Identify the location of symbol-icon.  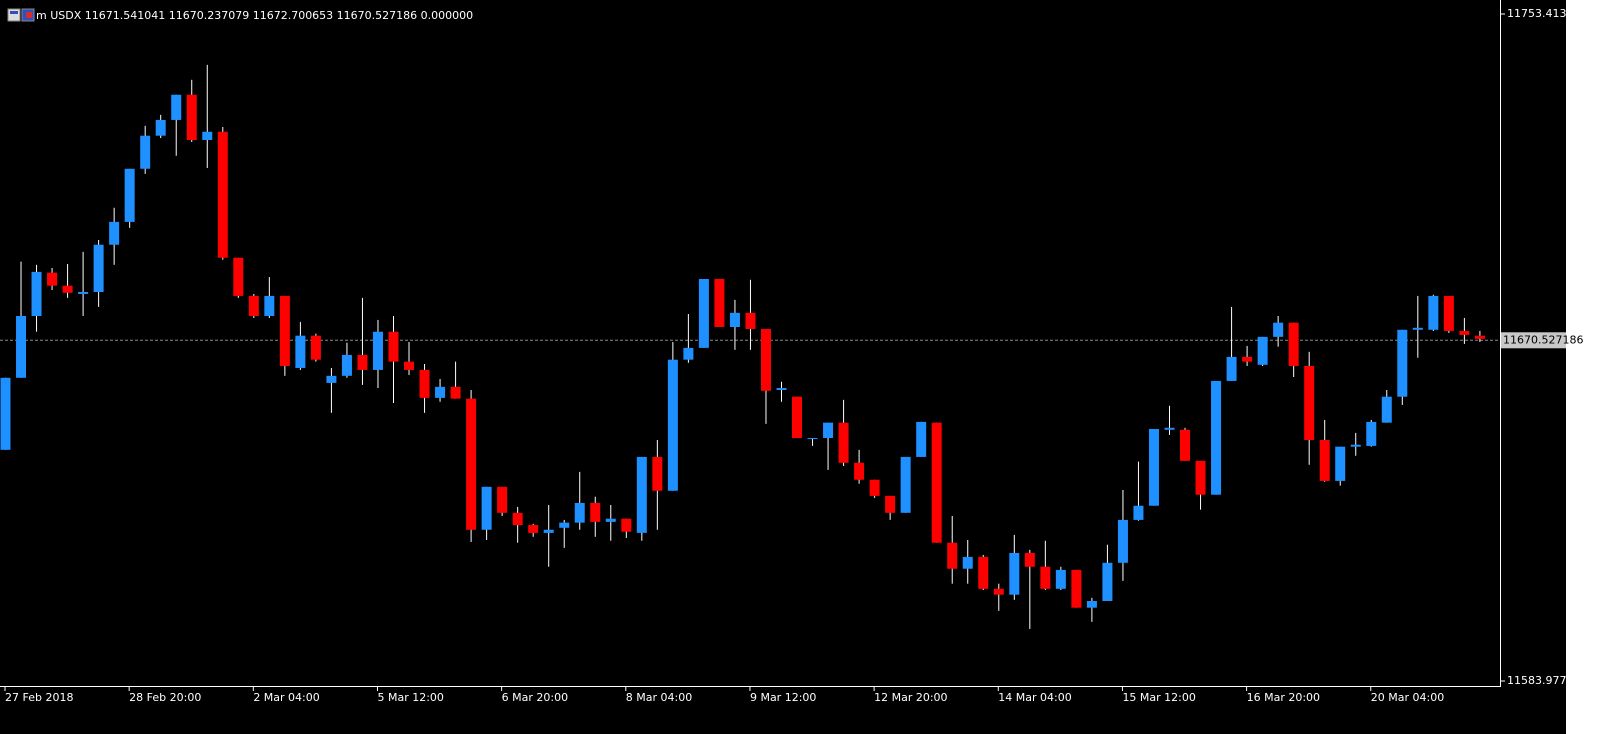
(21, 15).